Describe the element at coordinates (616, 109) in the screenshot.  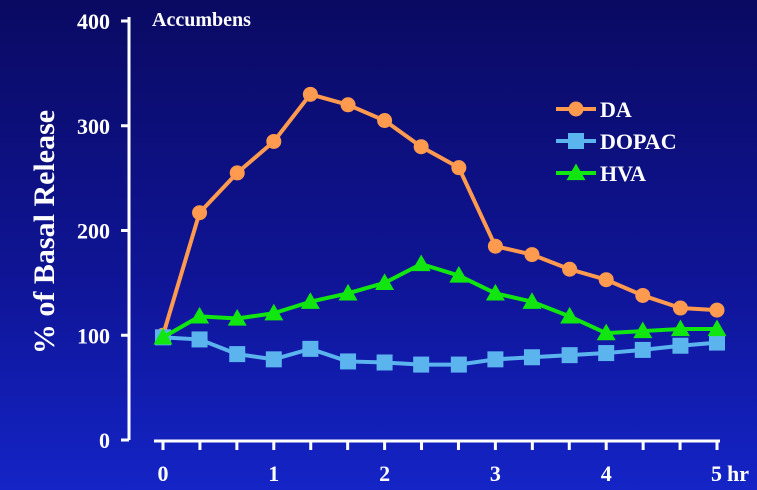
I see `legend-label: DA` at that location.